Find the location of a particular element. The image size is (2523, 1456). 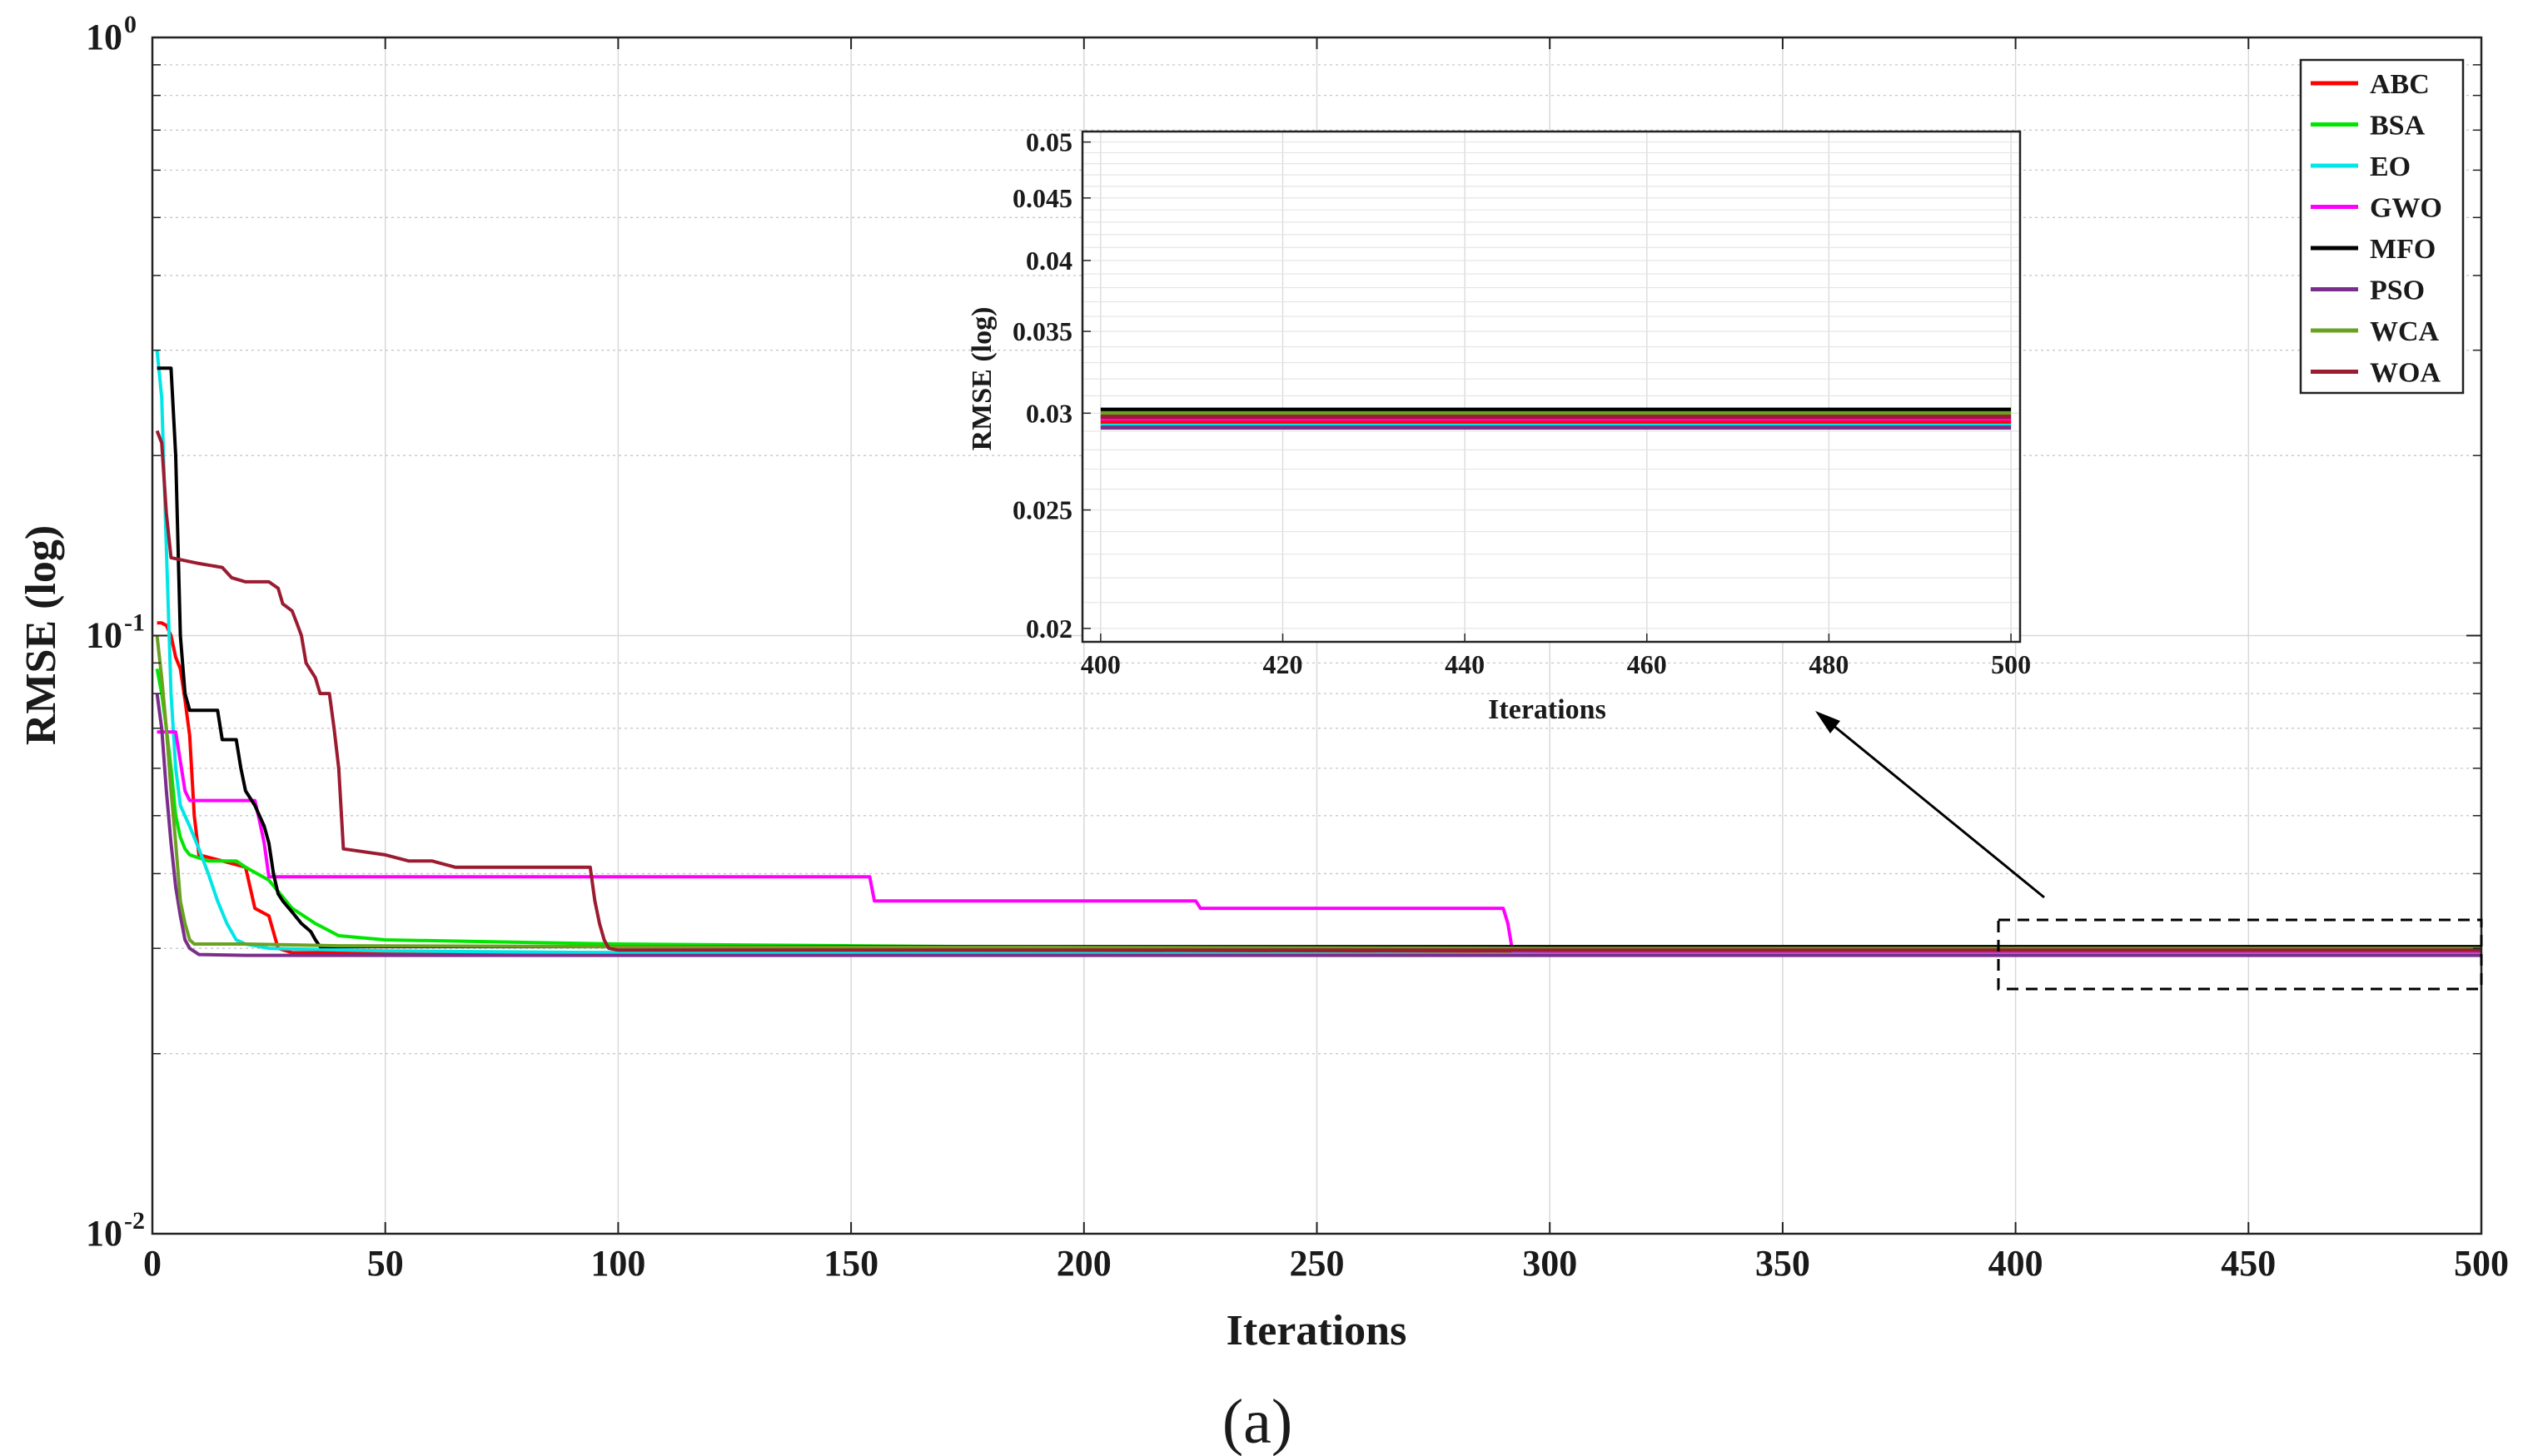

x-tick-label: 50 is located at coordinates (385, 1263).